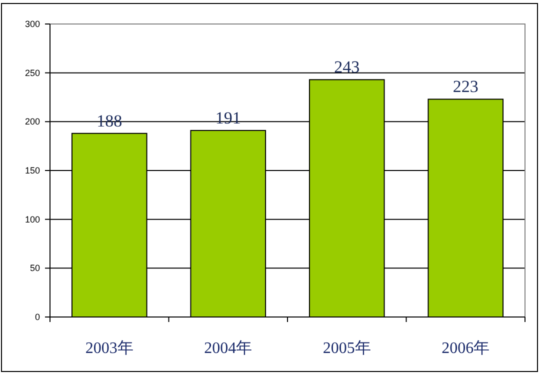  Describe the element at coordinates (346, 348) in the screenshot. I see `x-tick-label: 2005年` at that location.